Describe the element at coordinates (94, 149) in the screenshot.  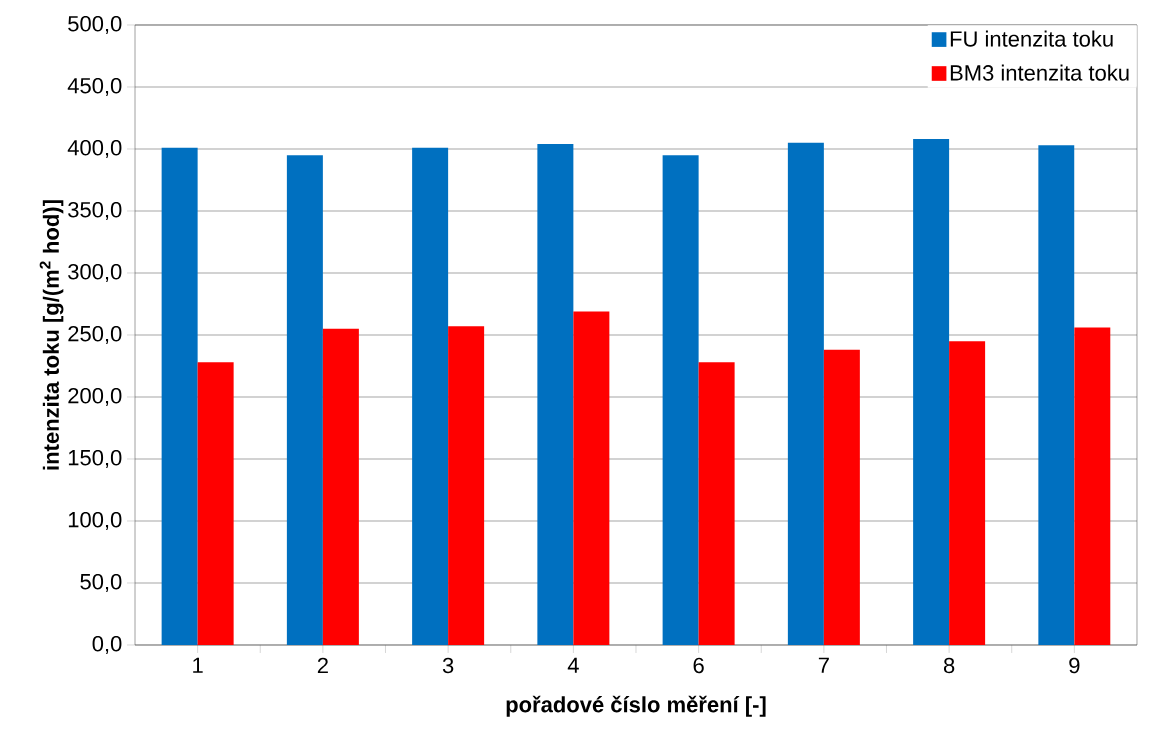
I see `y-tick-label: 400,0` at that location.